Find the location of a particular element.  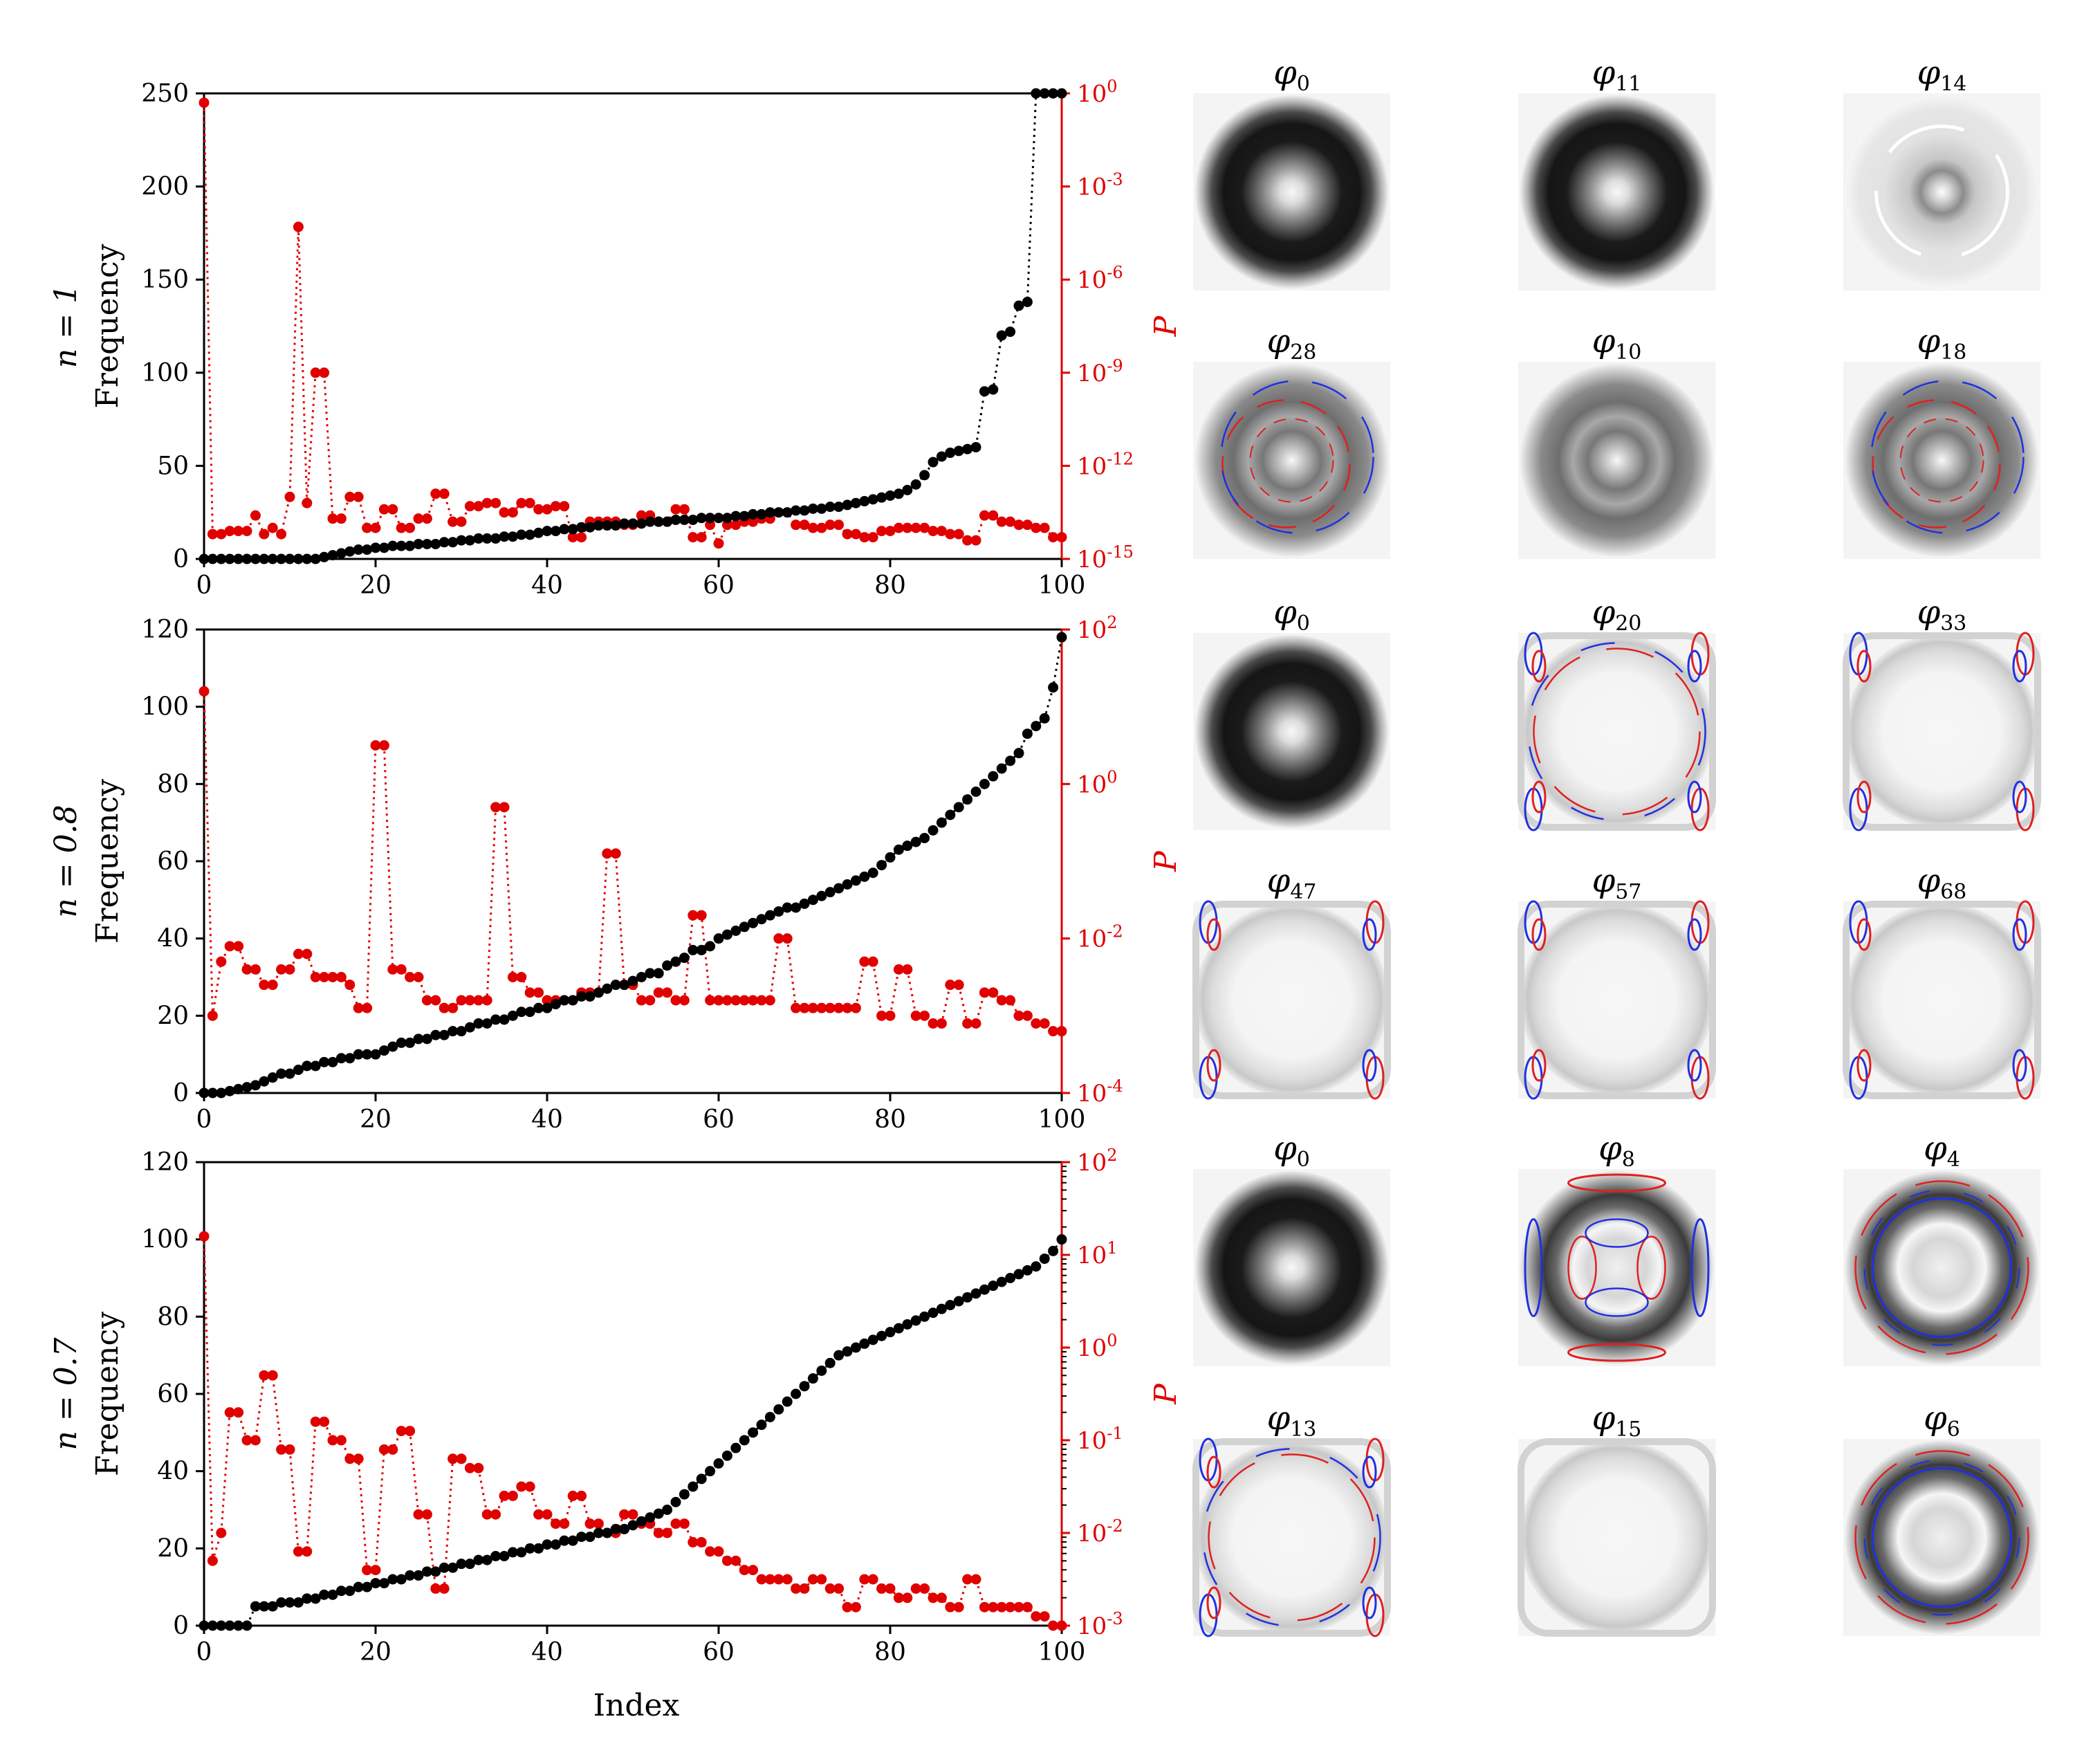

mode-title: φ20 is located at coordinates (1617, 614).